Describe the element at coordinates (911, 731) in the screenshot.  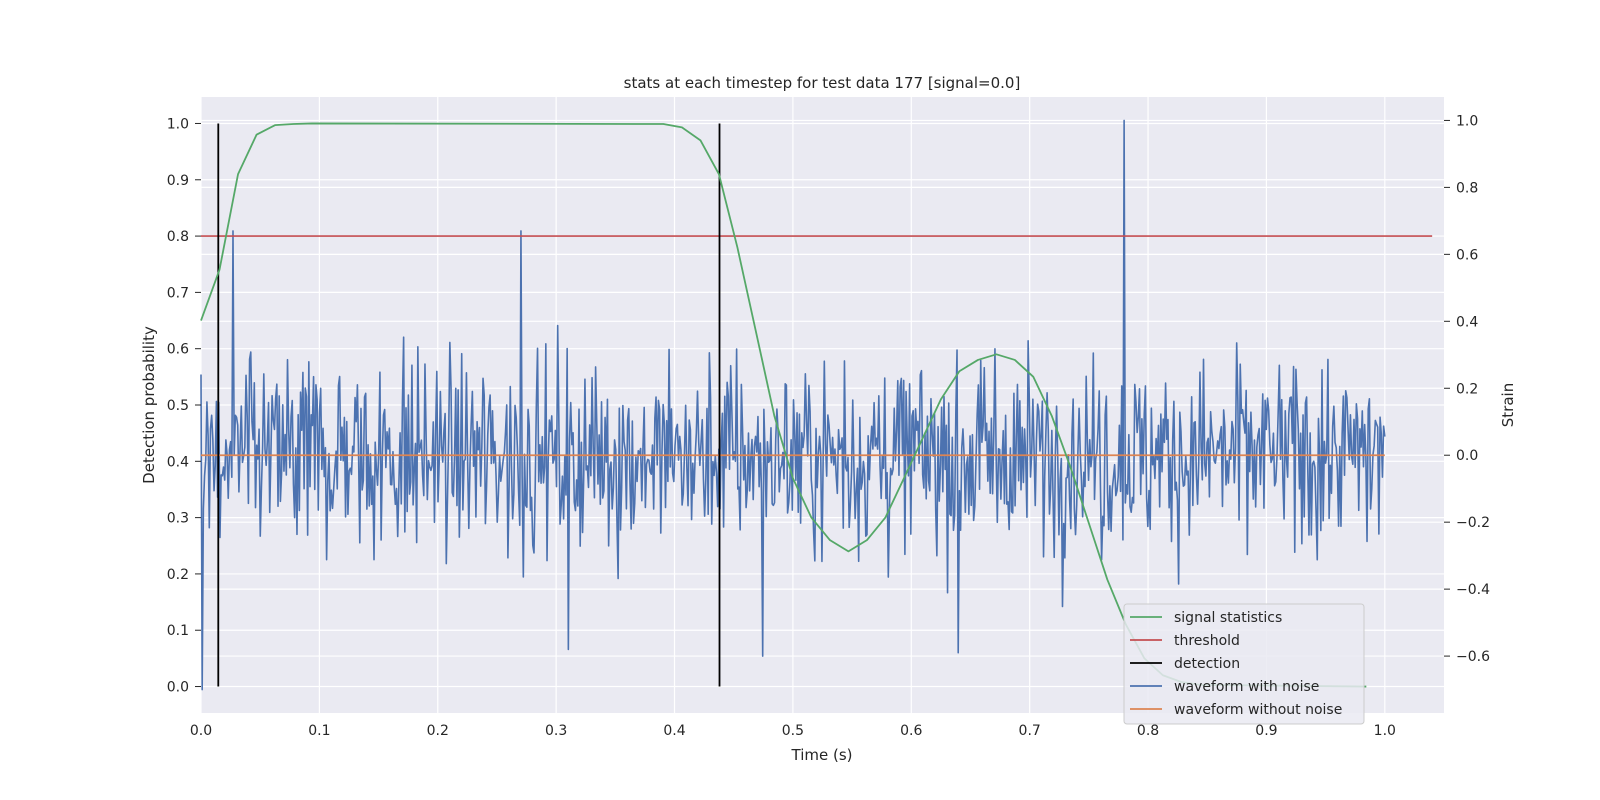
I see `x-tick-label: 0.6` at that location.